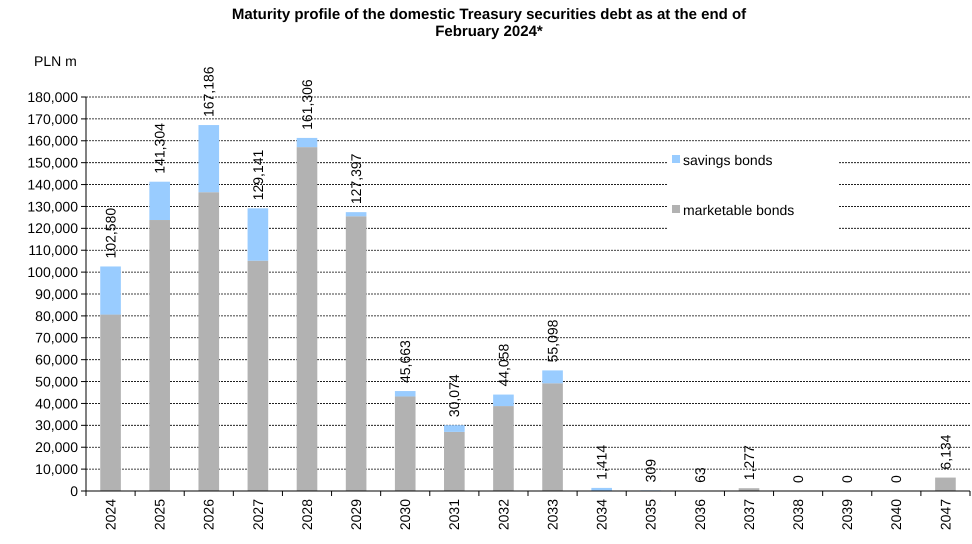  What do you see at coordinates (405, 514) in the screenshot?
I see `x-tick-label: 2030` at bounding box center [405, 514].